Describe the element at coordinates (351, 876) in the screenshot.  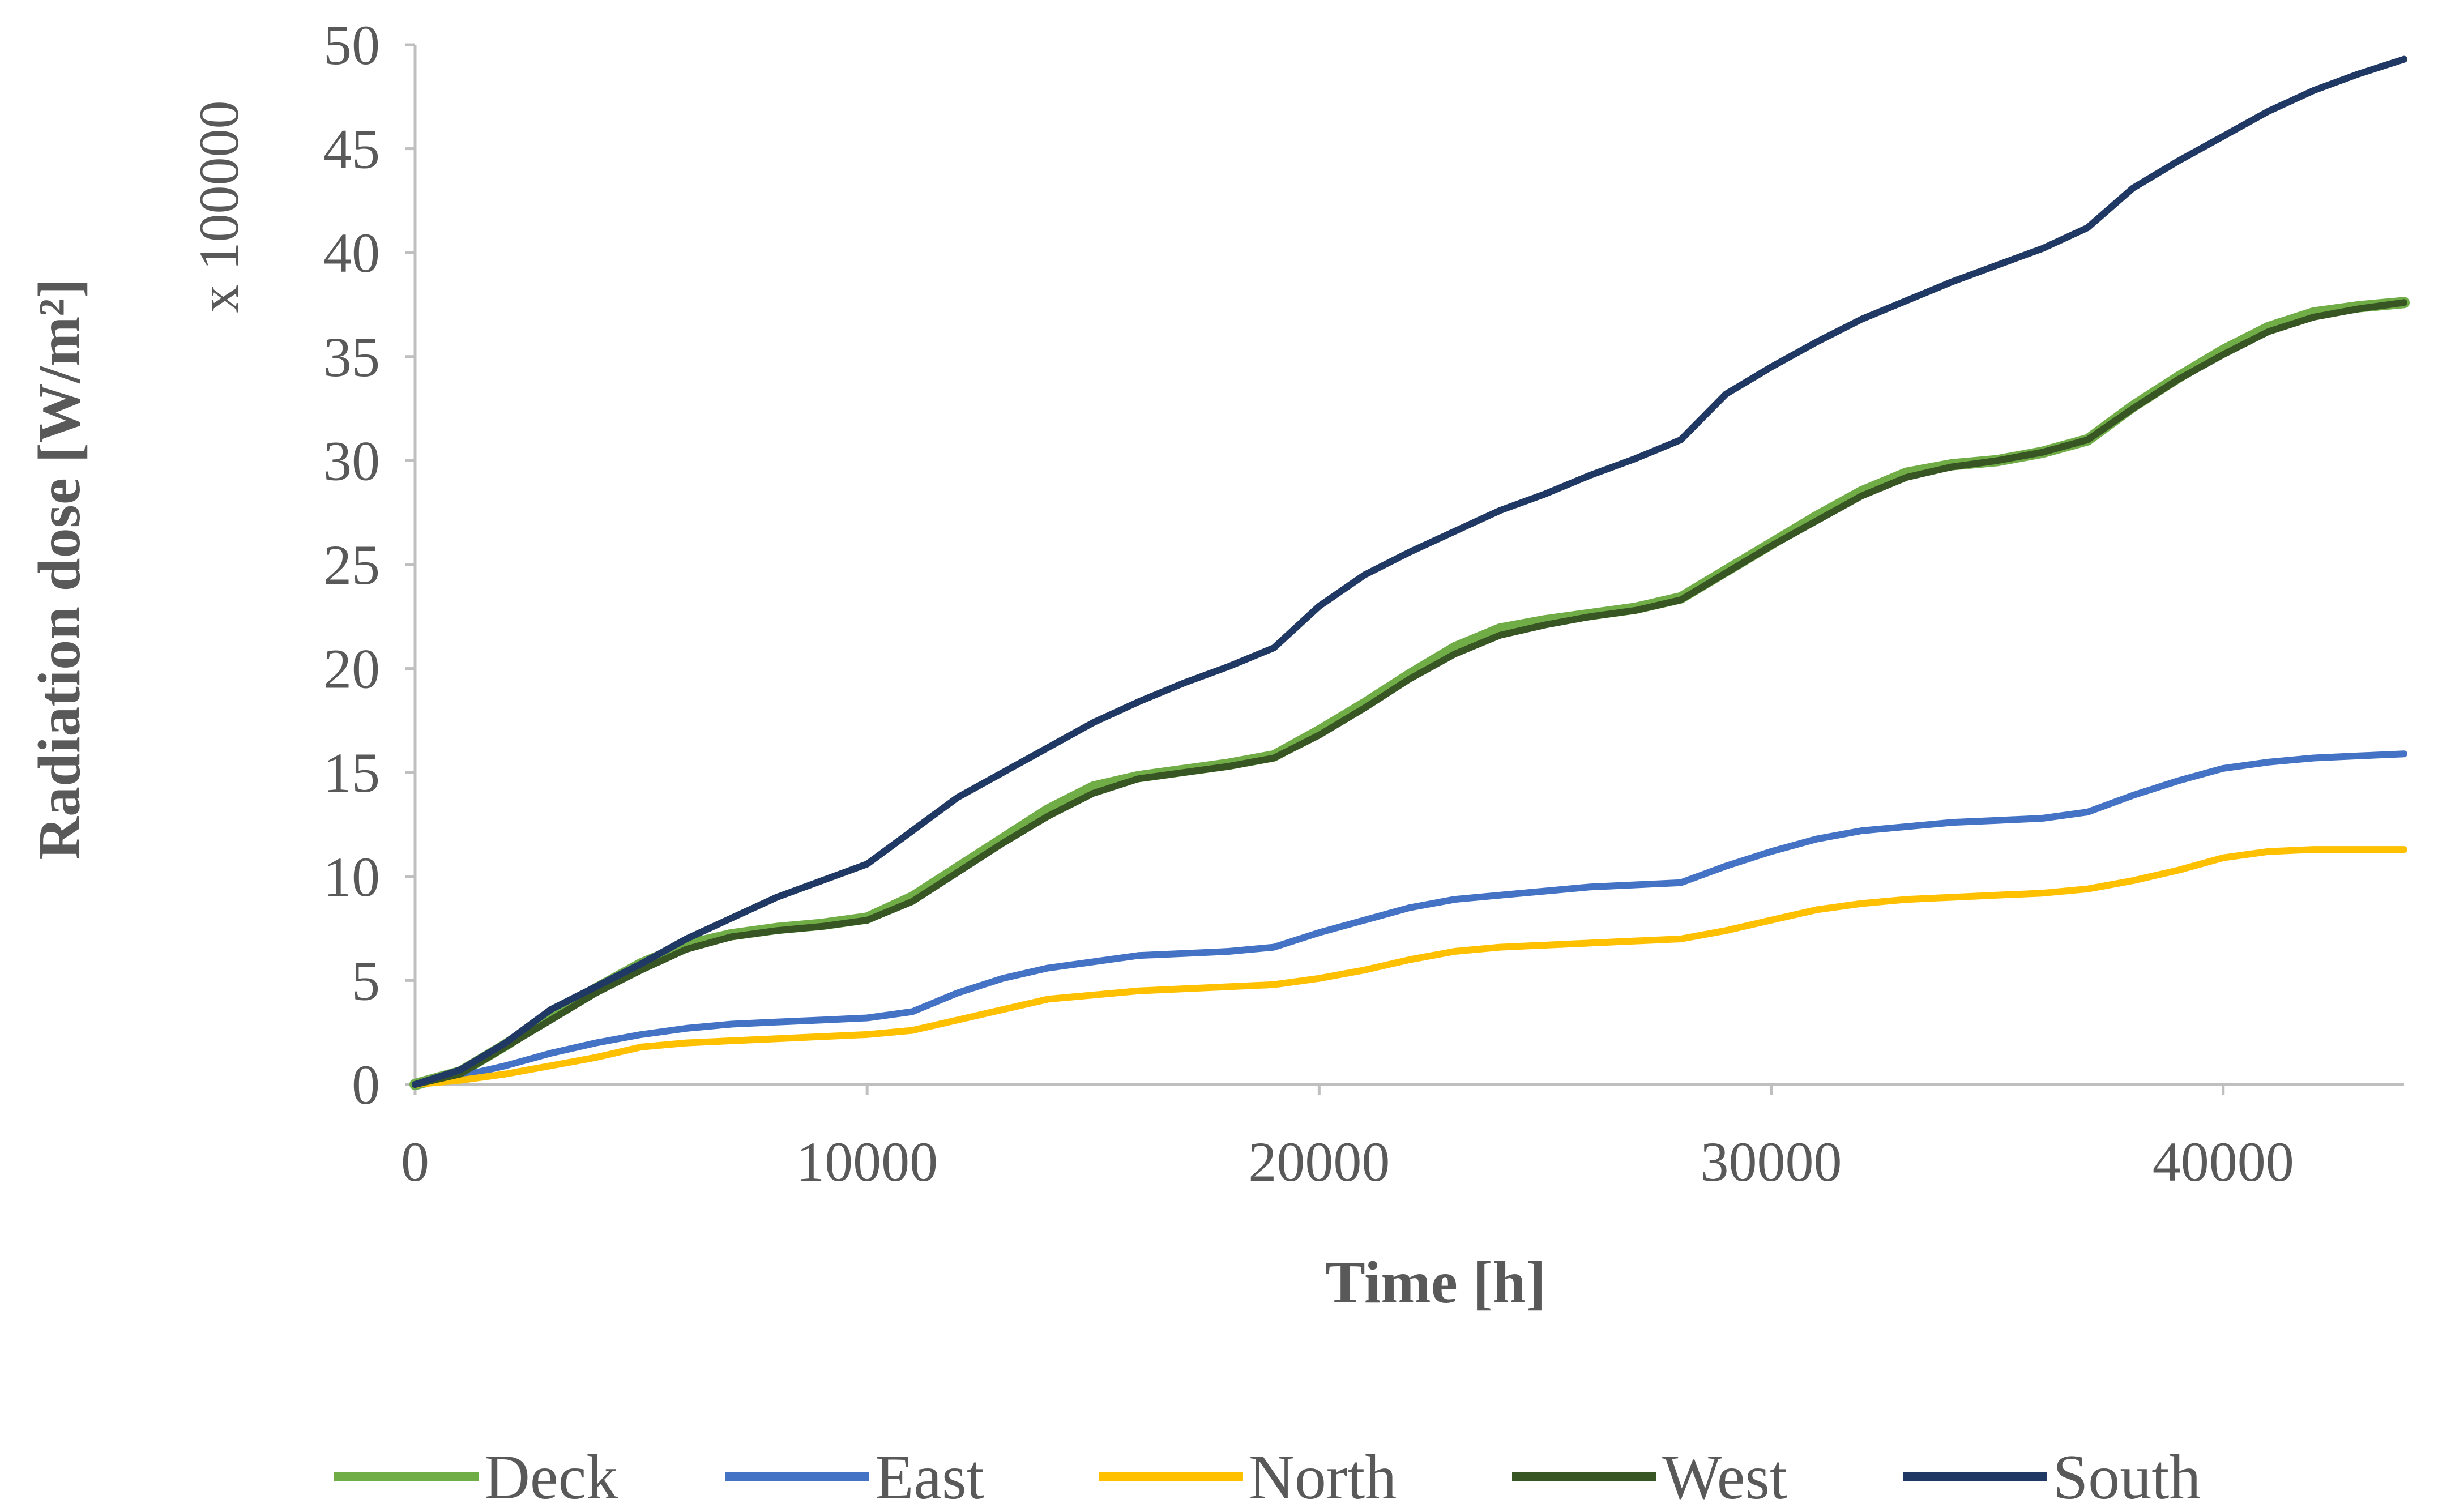
I see `y-tick-label: 10` at that location.